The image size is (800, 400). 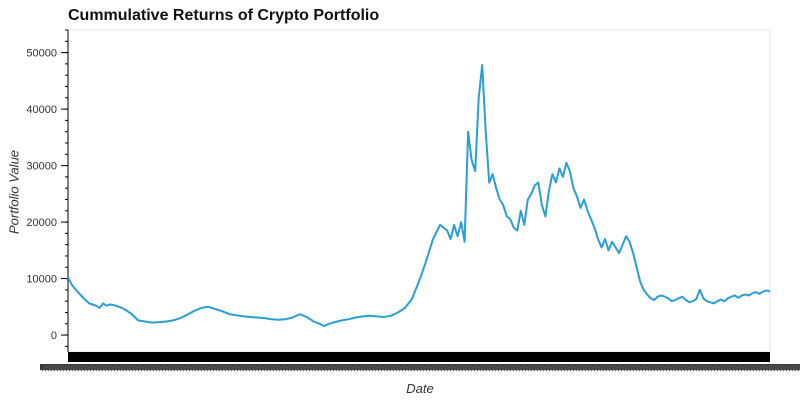 What do you see at coordinates (41, 280) in the screenshot?
I see `y-tick-label: 10000` at bounding box center [41, 280].